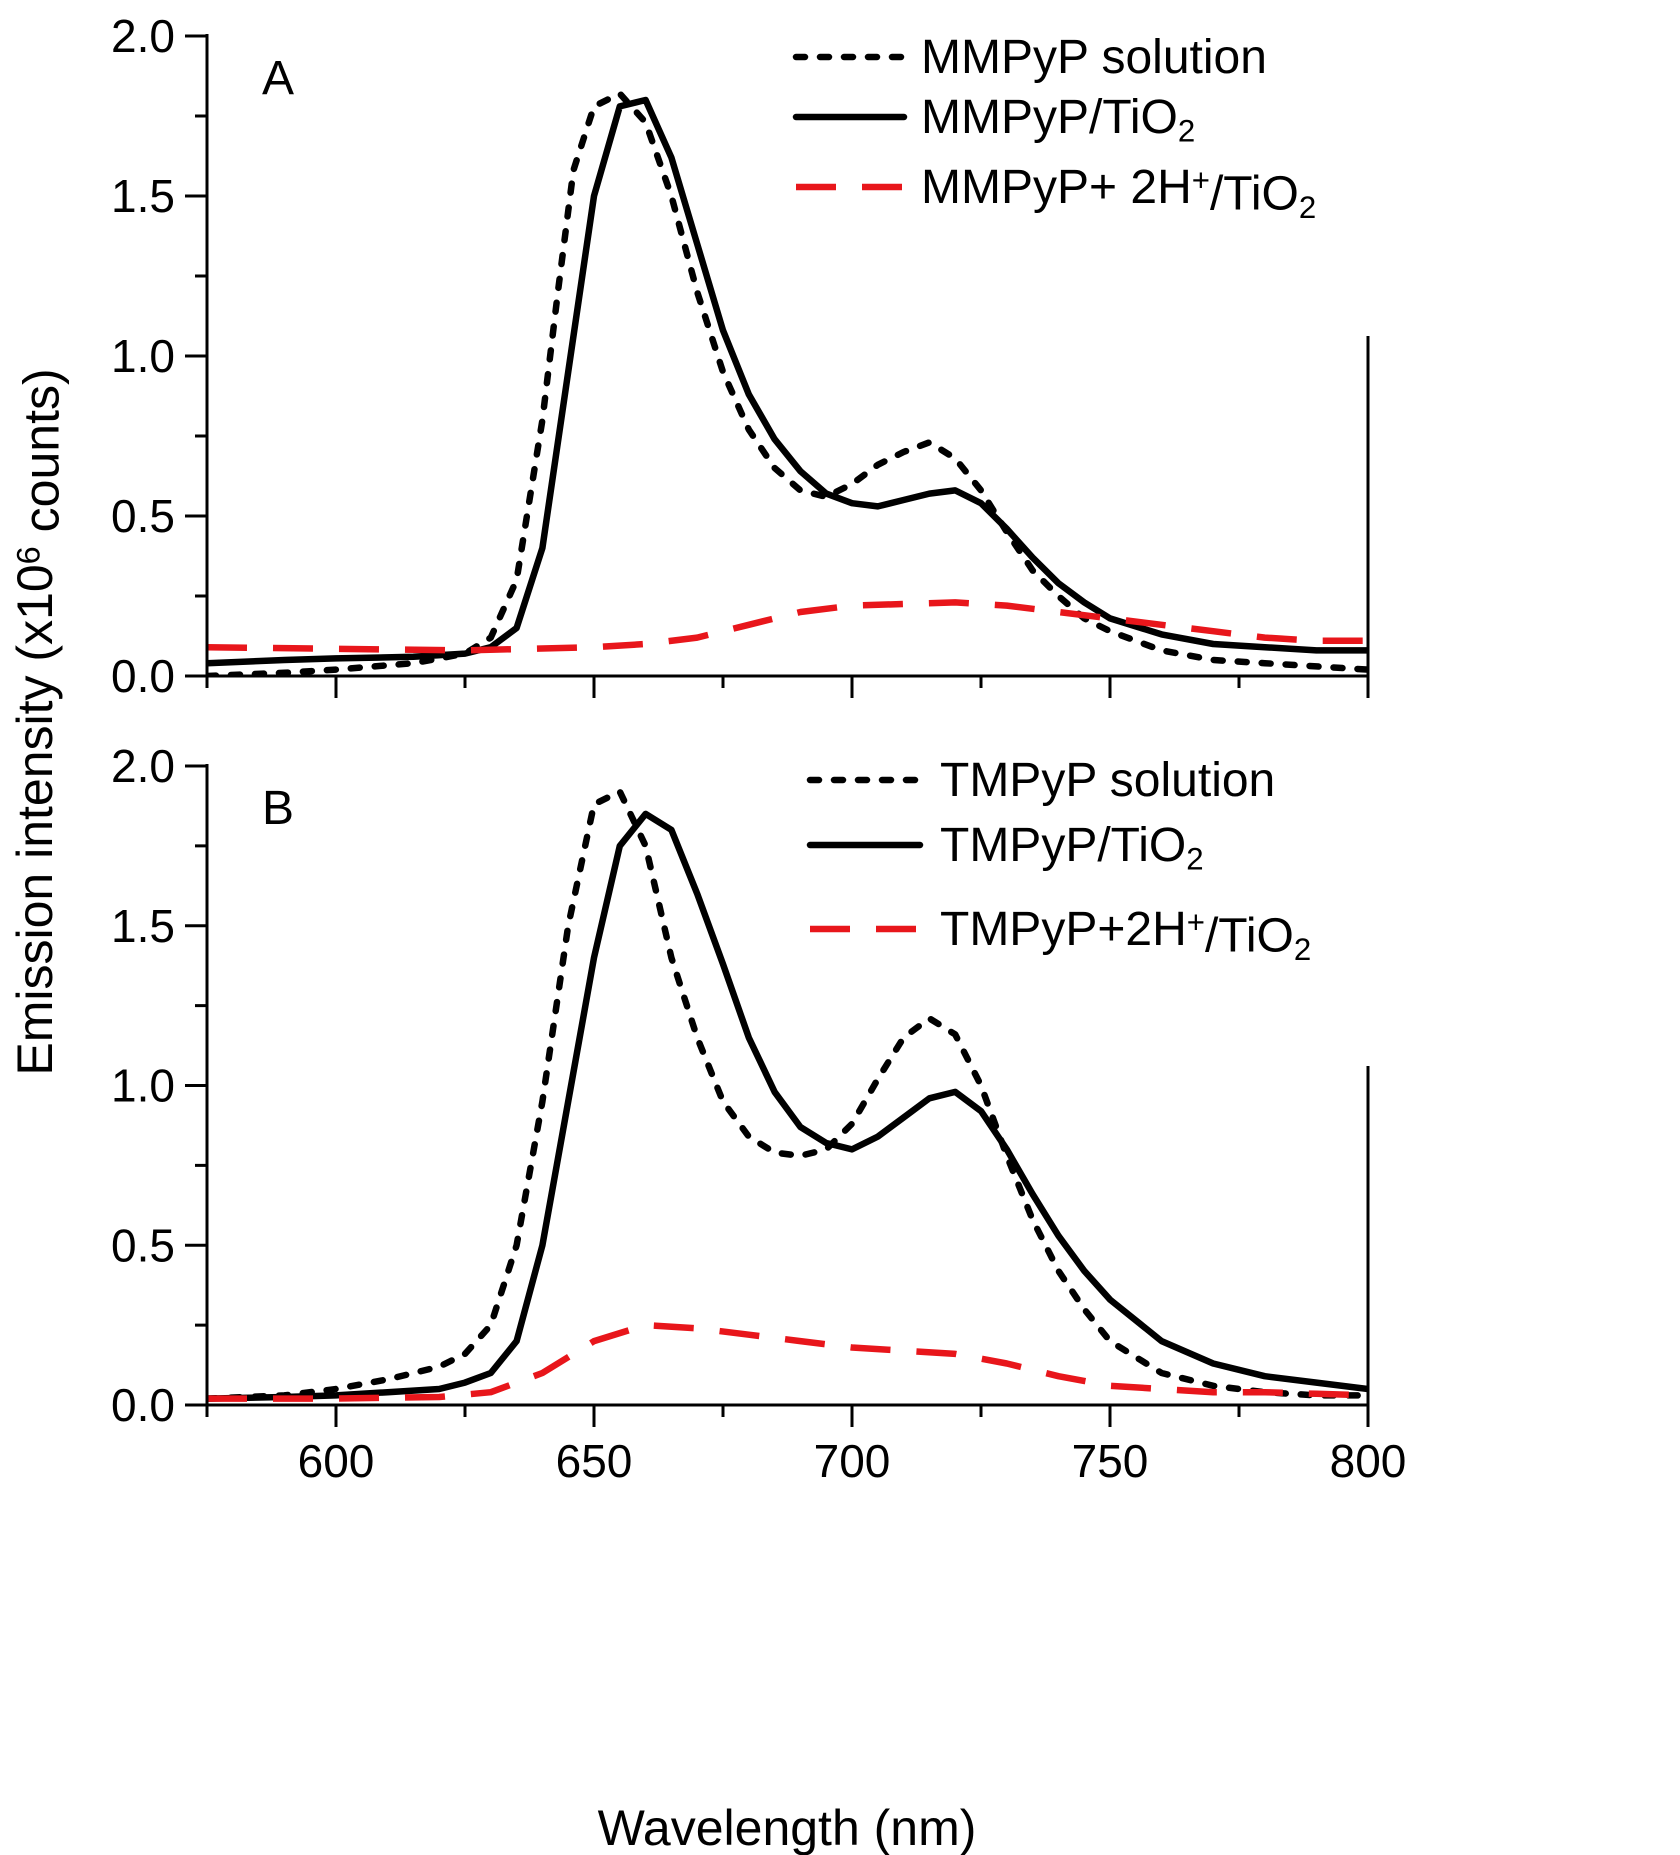  What do you see at coordinates (38, 721) in the screenshot?
I see `y-axis-title: Emission intensity (x106 counts)` at bounding box center [38, 721].